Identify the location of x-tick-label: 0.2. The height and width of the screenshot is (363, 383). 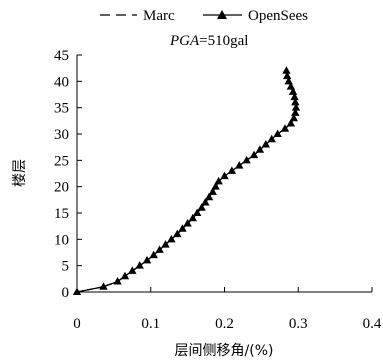
(224, 324).